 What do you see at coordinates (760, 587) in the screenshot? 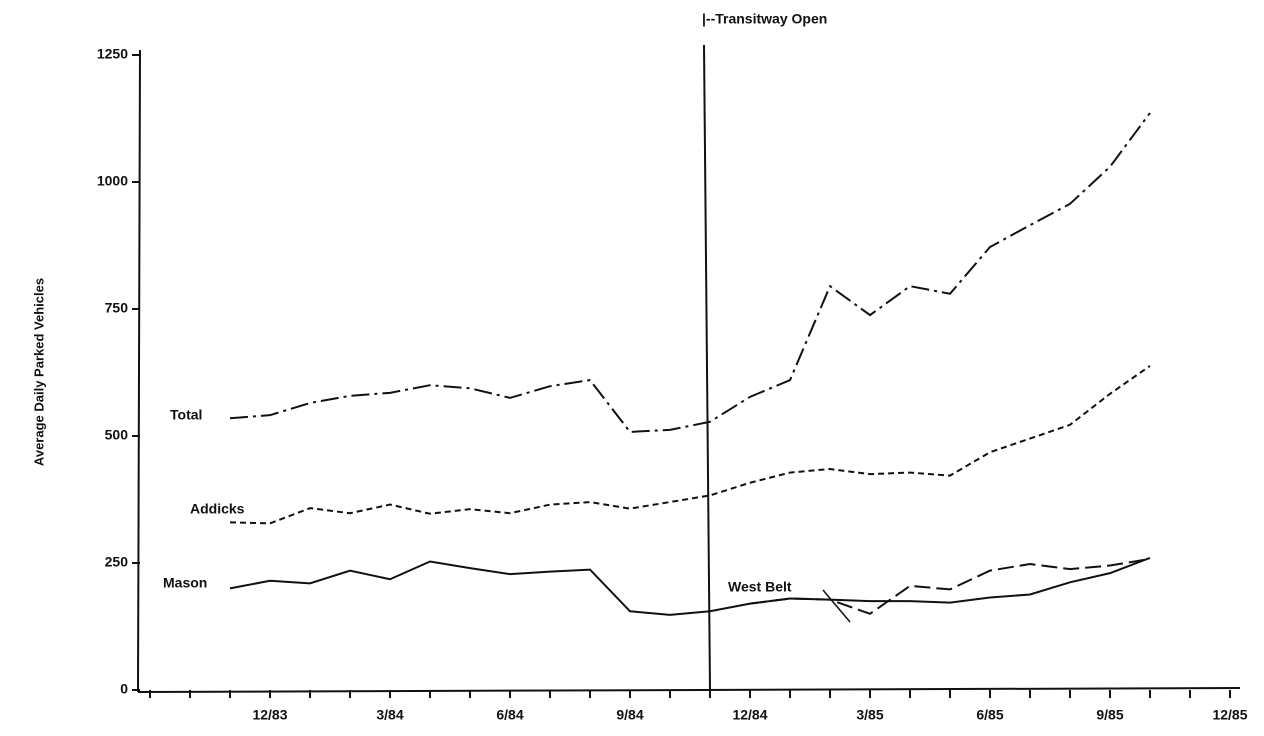
I see `series-label: West Belt` at bounding box center [760, 587].